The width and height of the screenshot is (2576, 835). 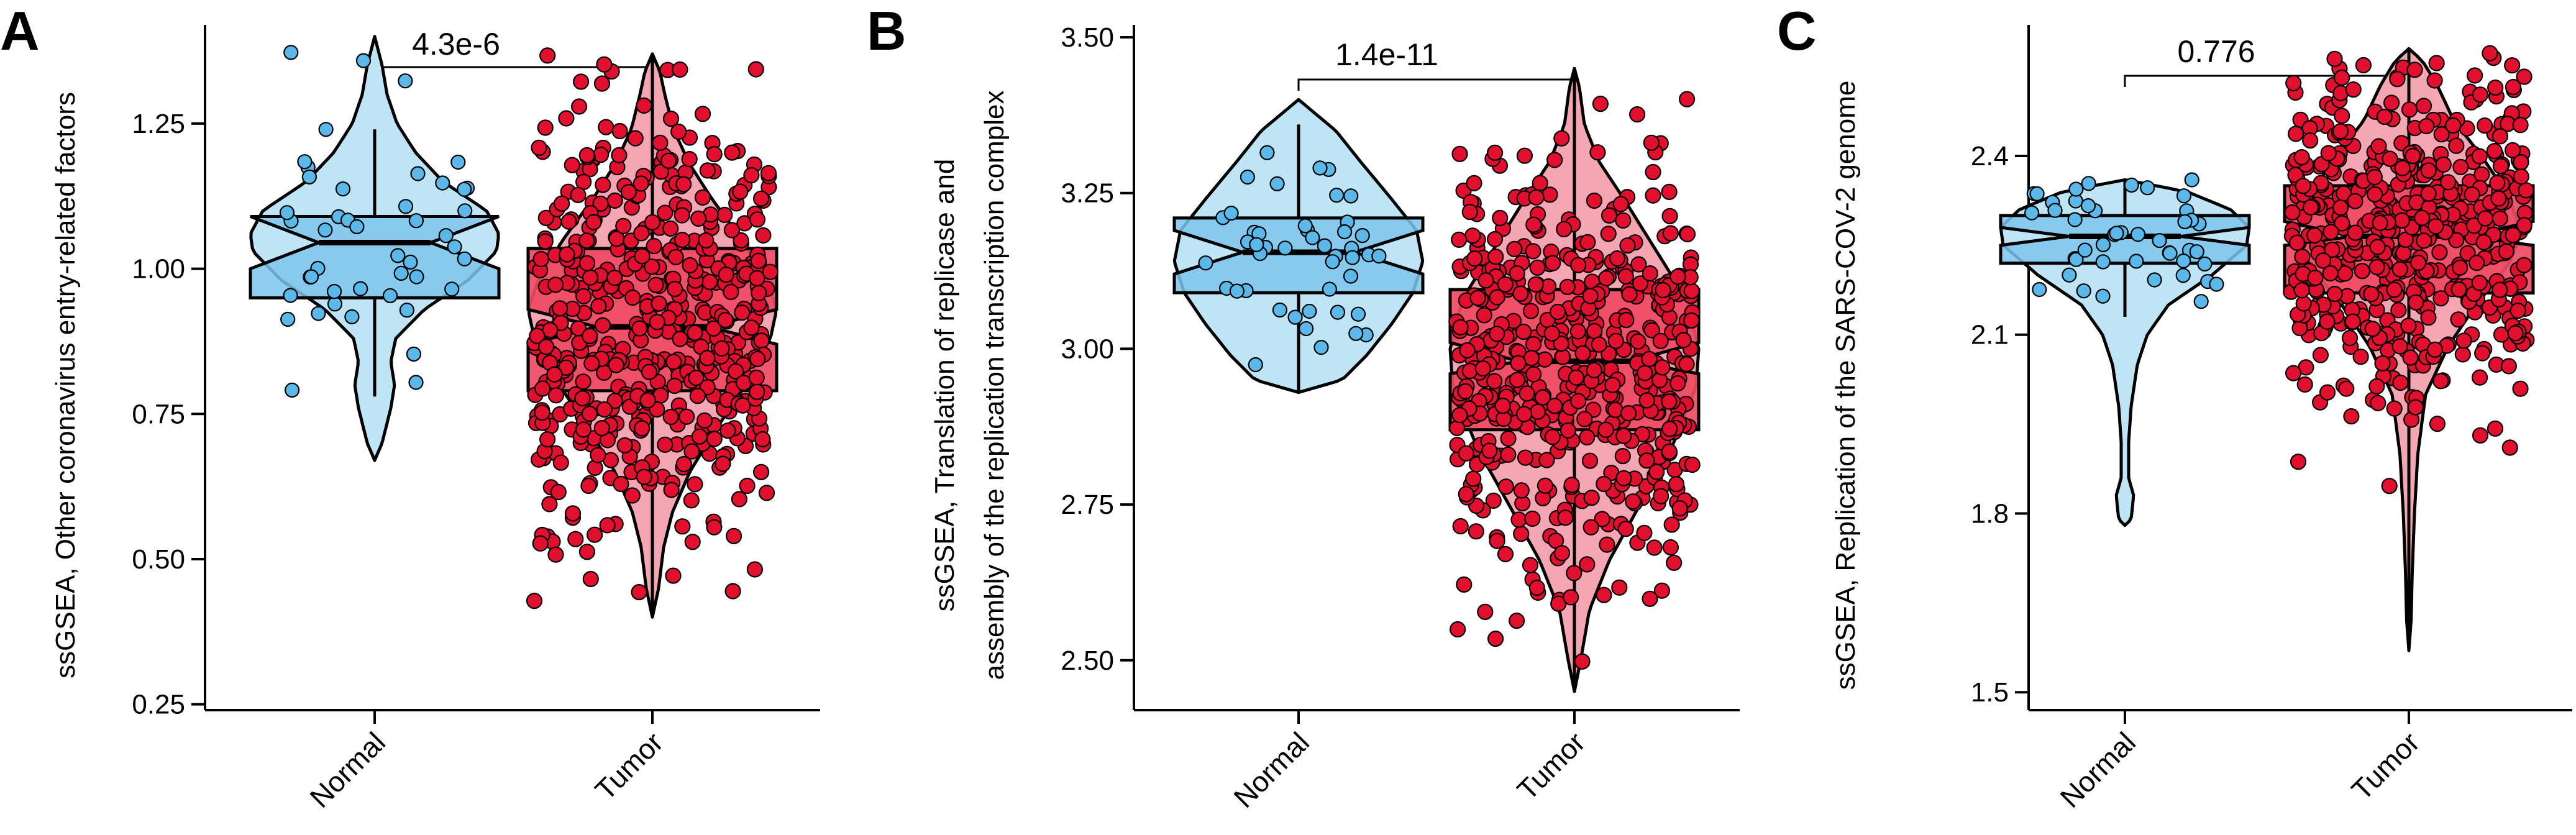 I want to click on y-tick-label: 0.25, so click(x=158, y=705).